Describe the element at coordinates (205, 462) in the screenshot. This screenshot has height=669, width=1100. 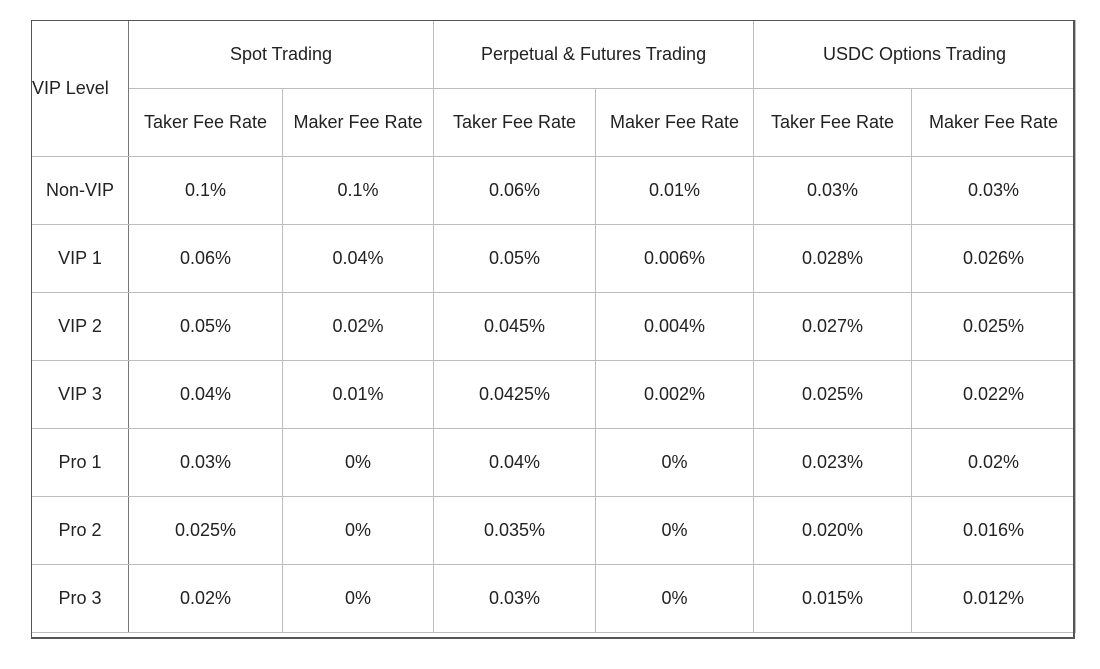
I see `spot-taker-cell: 0.03%` at that location.